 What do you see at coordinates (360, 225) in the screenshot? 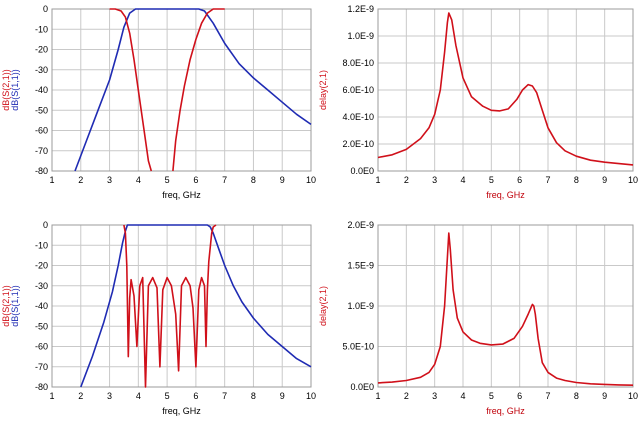
I see `y-tick-label: 2.0E-9` at bounding box center [360, 225].